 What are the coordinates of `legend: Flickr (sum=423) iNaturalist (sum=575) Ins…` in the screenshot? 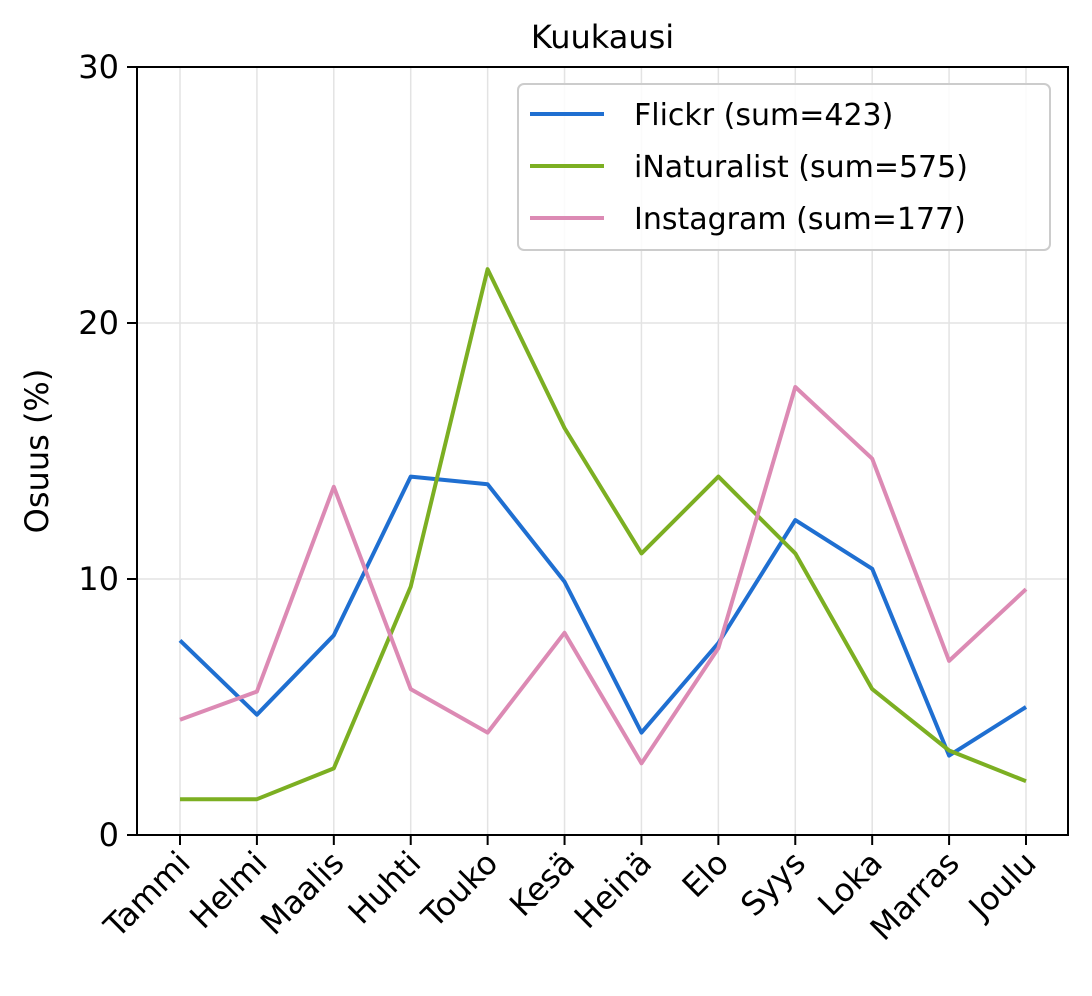 It's located at (784, 167).